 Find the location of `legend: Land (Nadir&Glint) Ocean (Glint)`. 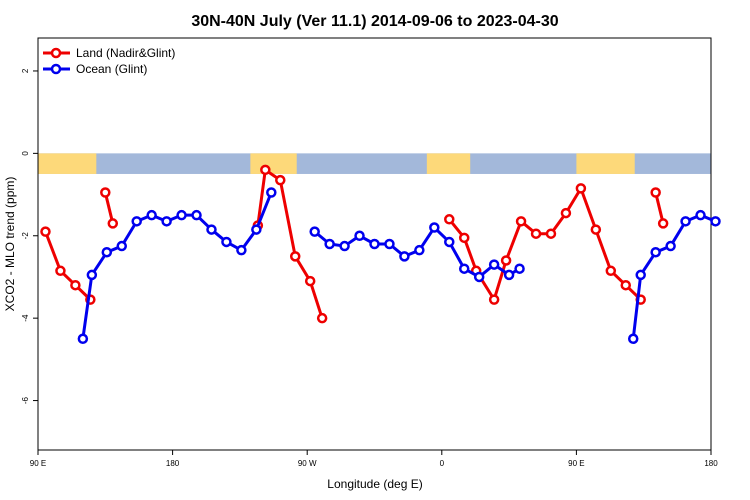

legend: Land (Nadir&Glint) Ocean (Glint) is located at coordinates (109, 61).